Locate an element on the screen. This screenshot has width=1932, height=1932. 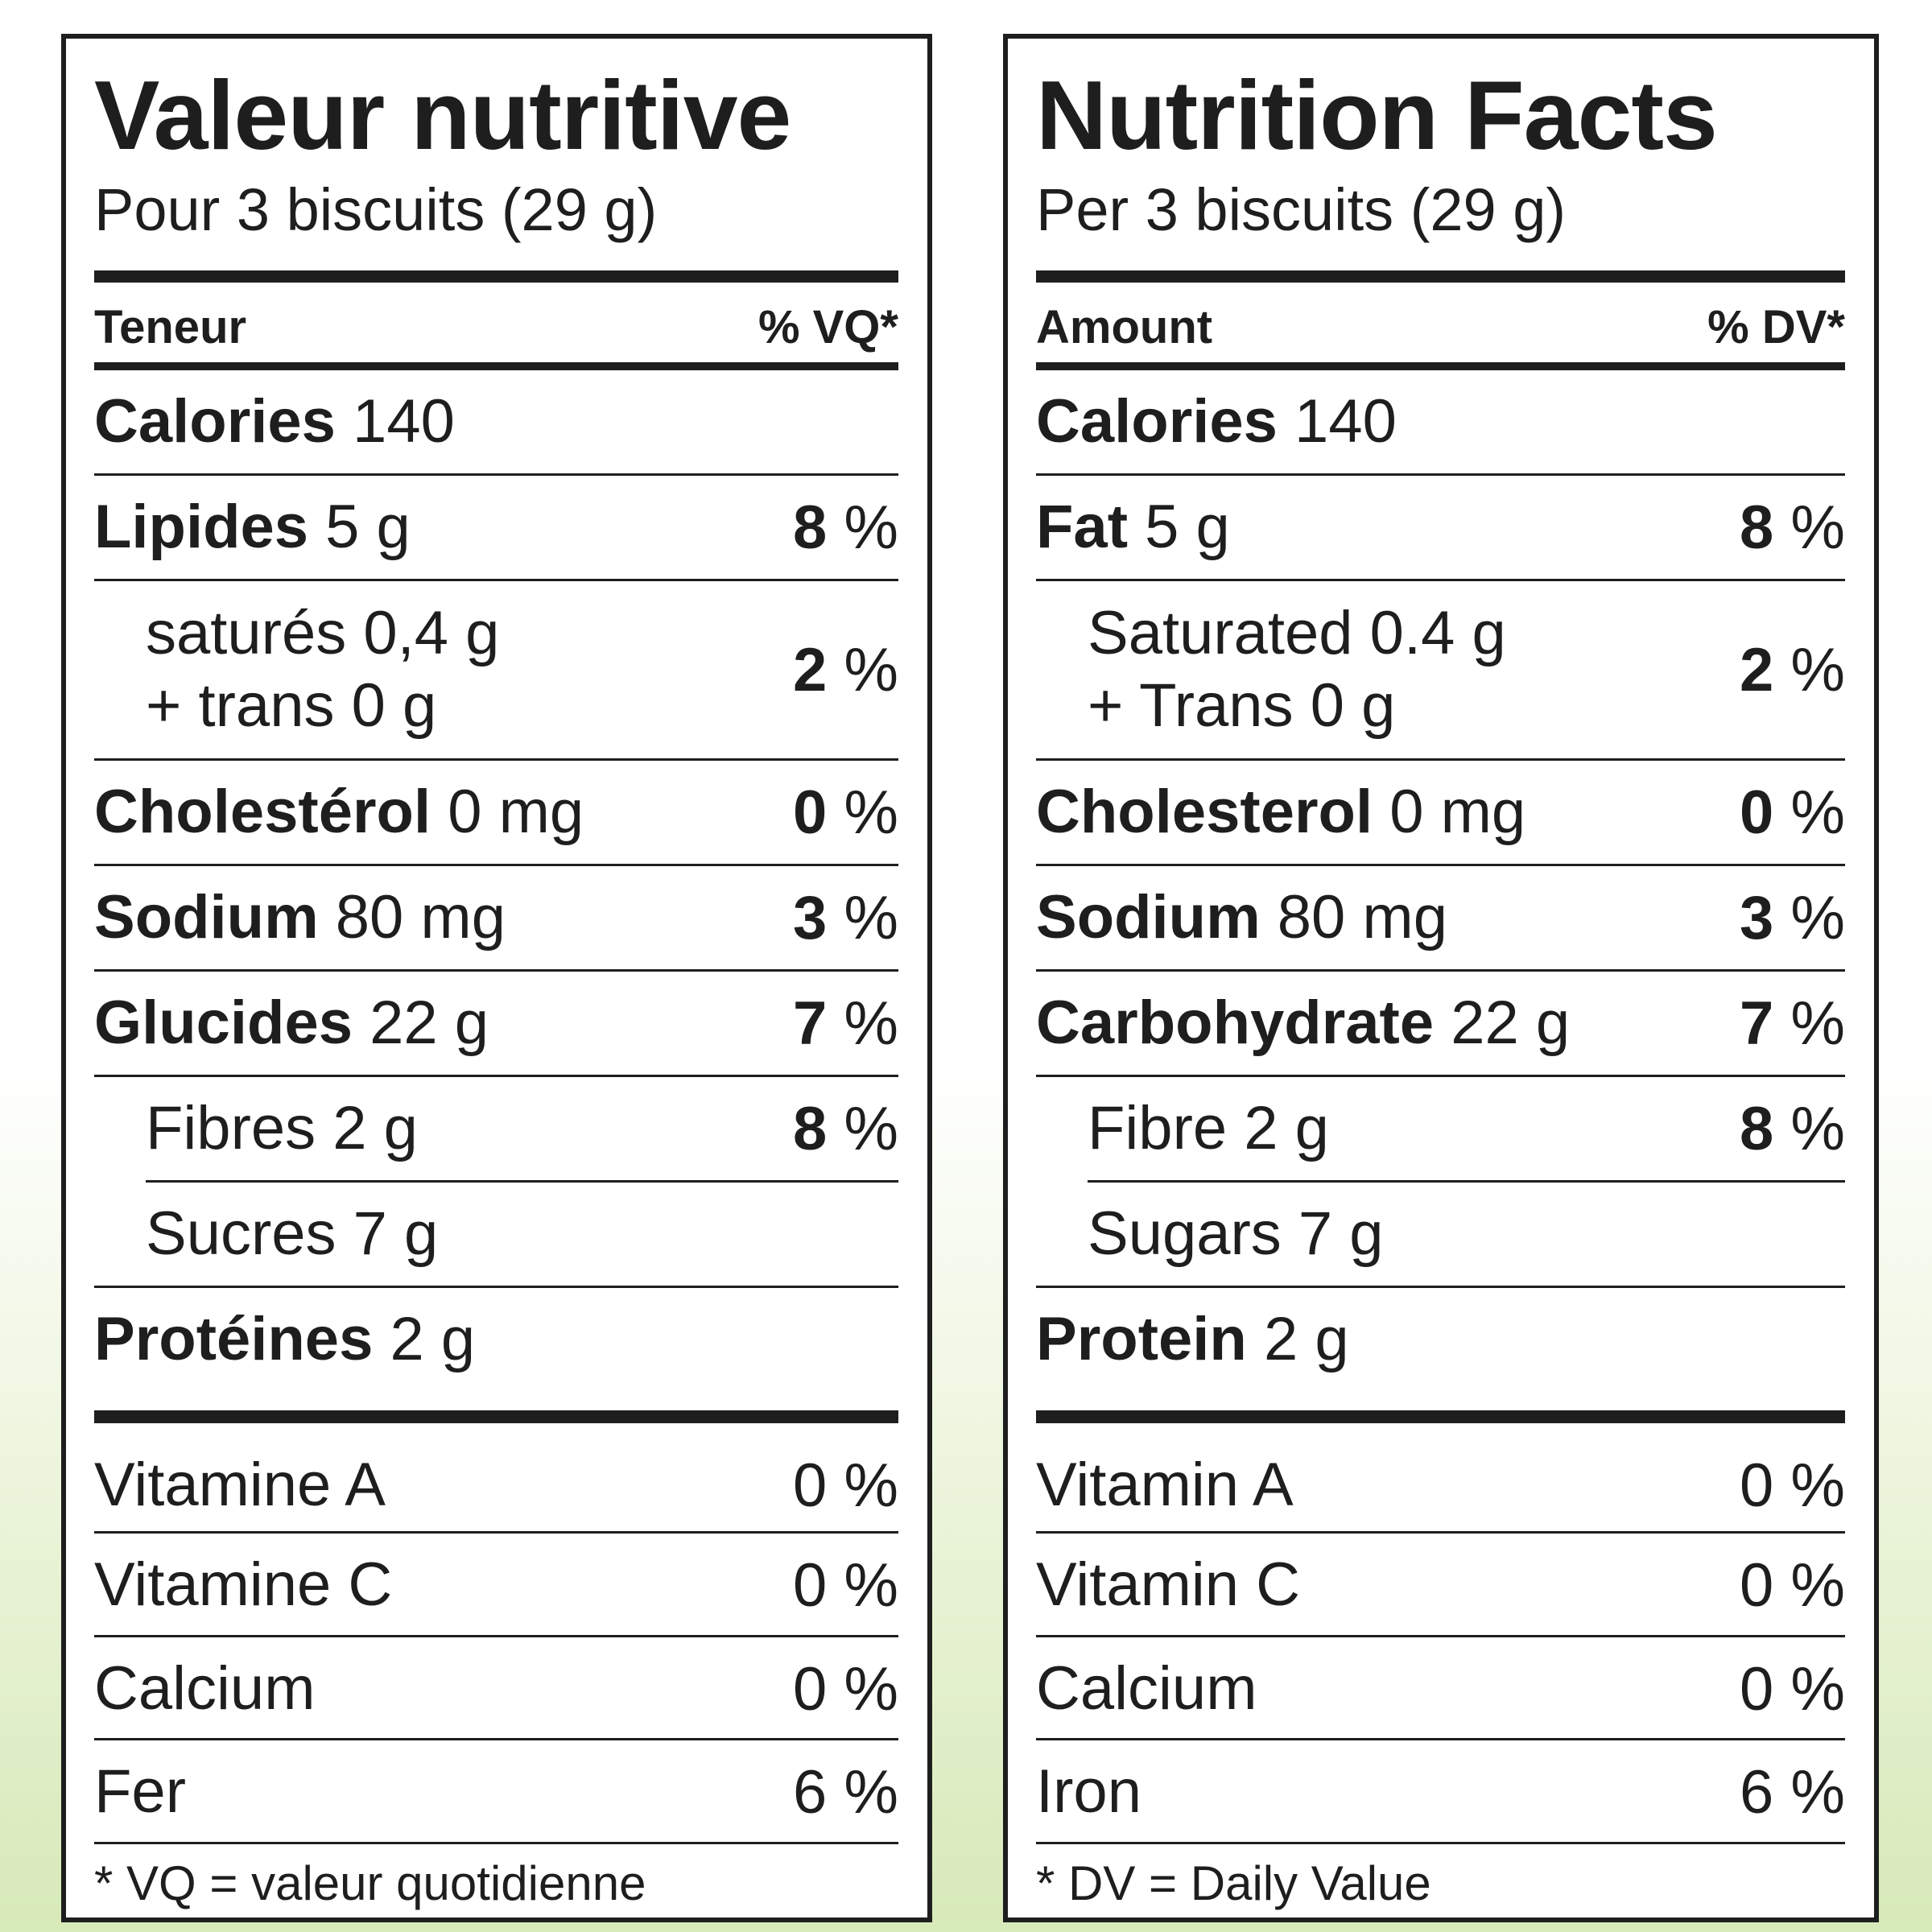
nutrient-amount: 140 is located at coordinates (1345, 422).